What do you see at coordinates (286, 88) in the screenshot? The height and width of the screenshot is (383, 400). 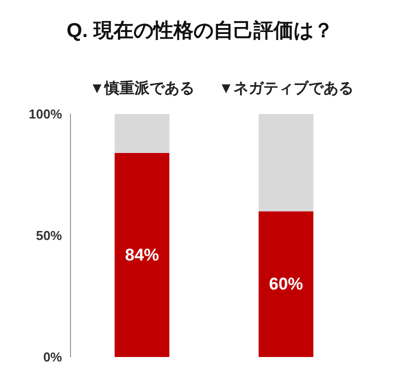 I see `x-tick-label: ▼ネガティブである` at bounding box center [286, 88].